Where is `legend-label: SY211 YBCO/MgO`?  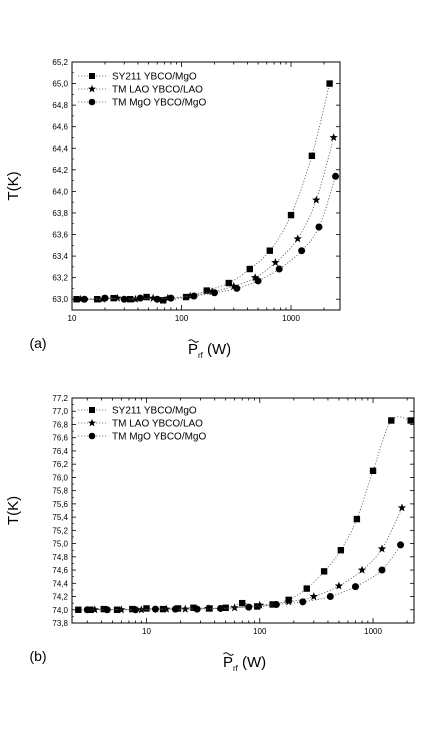 legend-label: SY211 YBCO/MgO is located at coordinates (154, 411).